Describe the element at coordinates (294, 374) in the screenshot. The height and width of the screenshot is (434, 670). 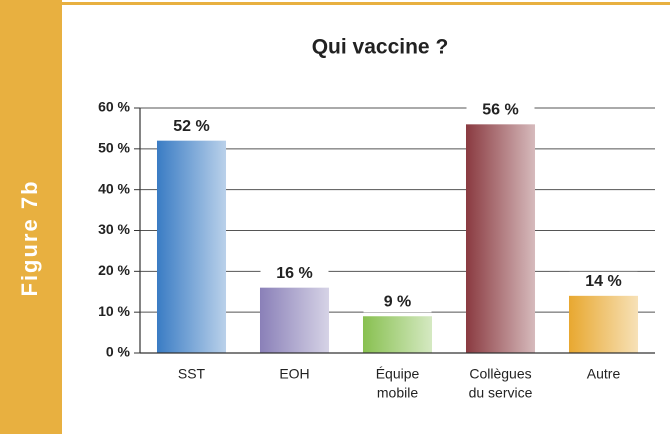
I see `x-tick-label: EOH` at that location.